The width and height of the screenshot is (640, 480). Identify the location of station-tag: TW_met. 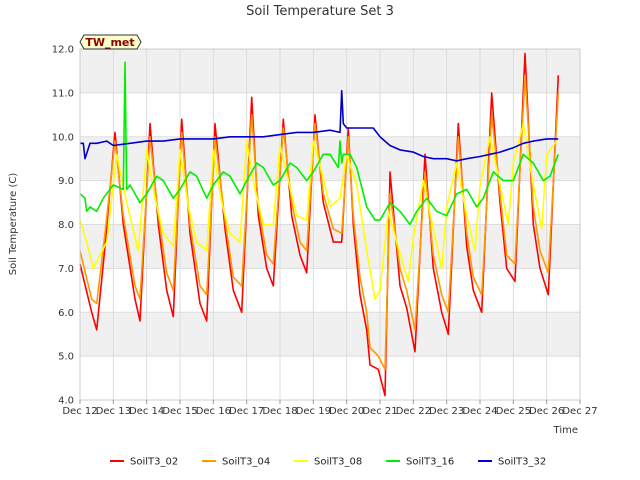
(110, 42).